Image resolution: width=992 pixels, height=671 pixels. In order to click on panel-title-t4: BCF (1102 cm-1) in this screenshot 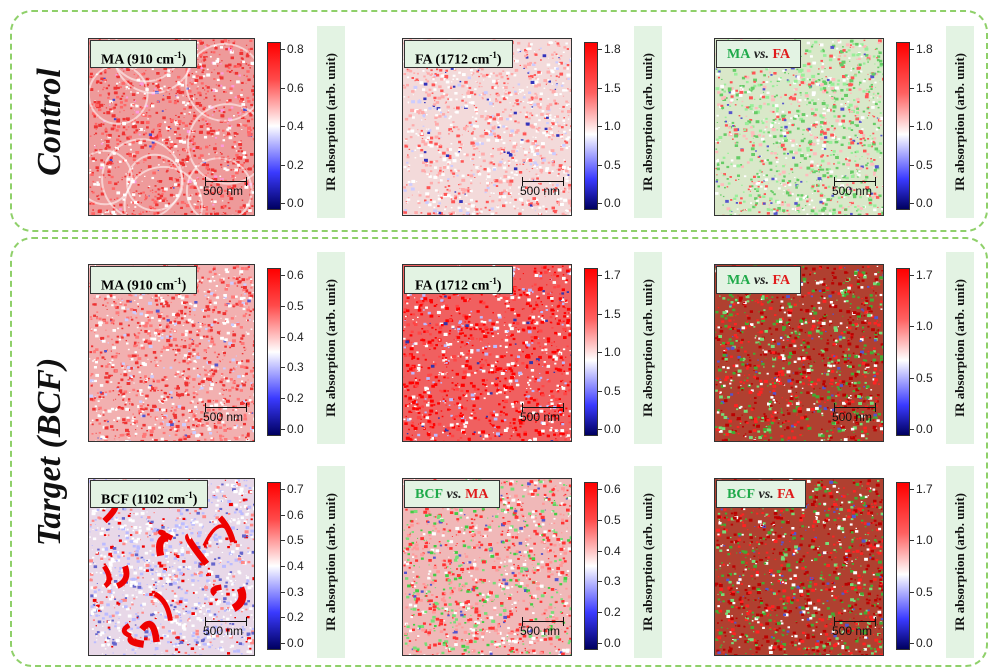, I will do `click(149, 494)`.